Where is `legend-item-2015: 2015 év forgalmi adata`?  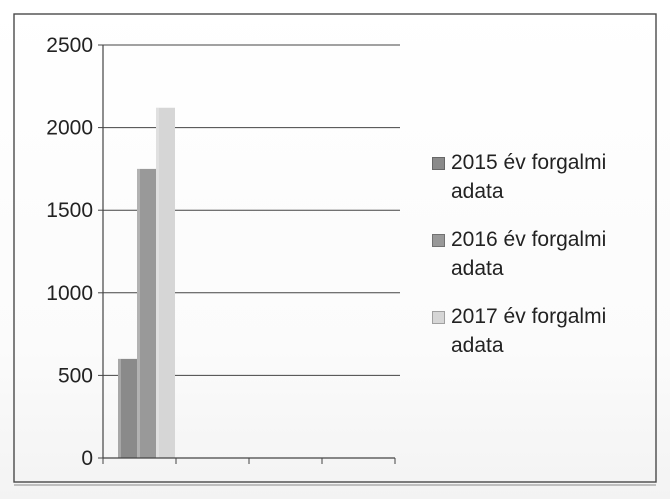 legend-item-2015: 2015 év forgalmi adata is located at coordinates (547, 177).